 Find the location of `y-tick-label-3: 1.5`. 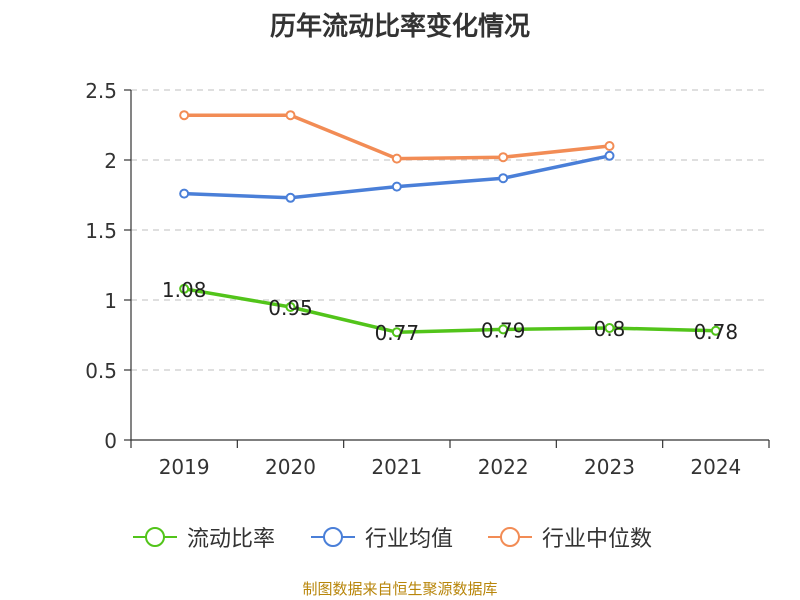

y-tick-label-3: 1.5 is located at coordinates (101, 231).